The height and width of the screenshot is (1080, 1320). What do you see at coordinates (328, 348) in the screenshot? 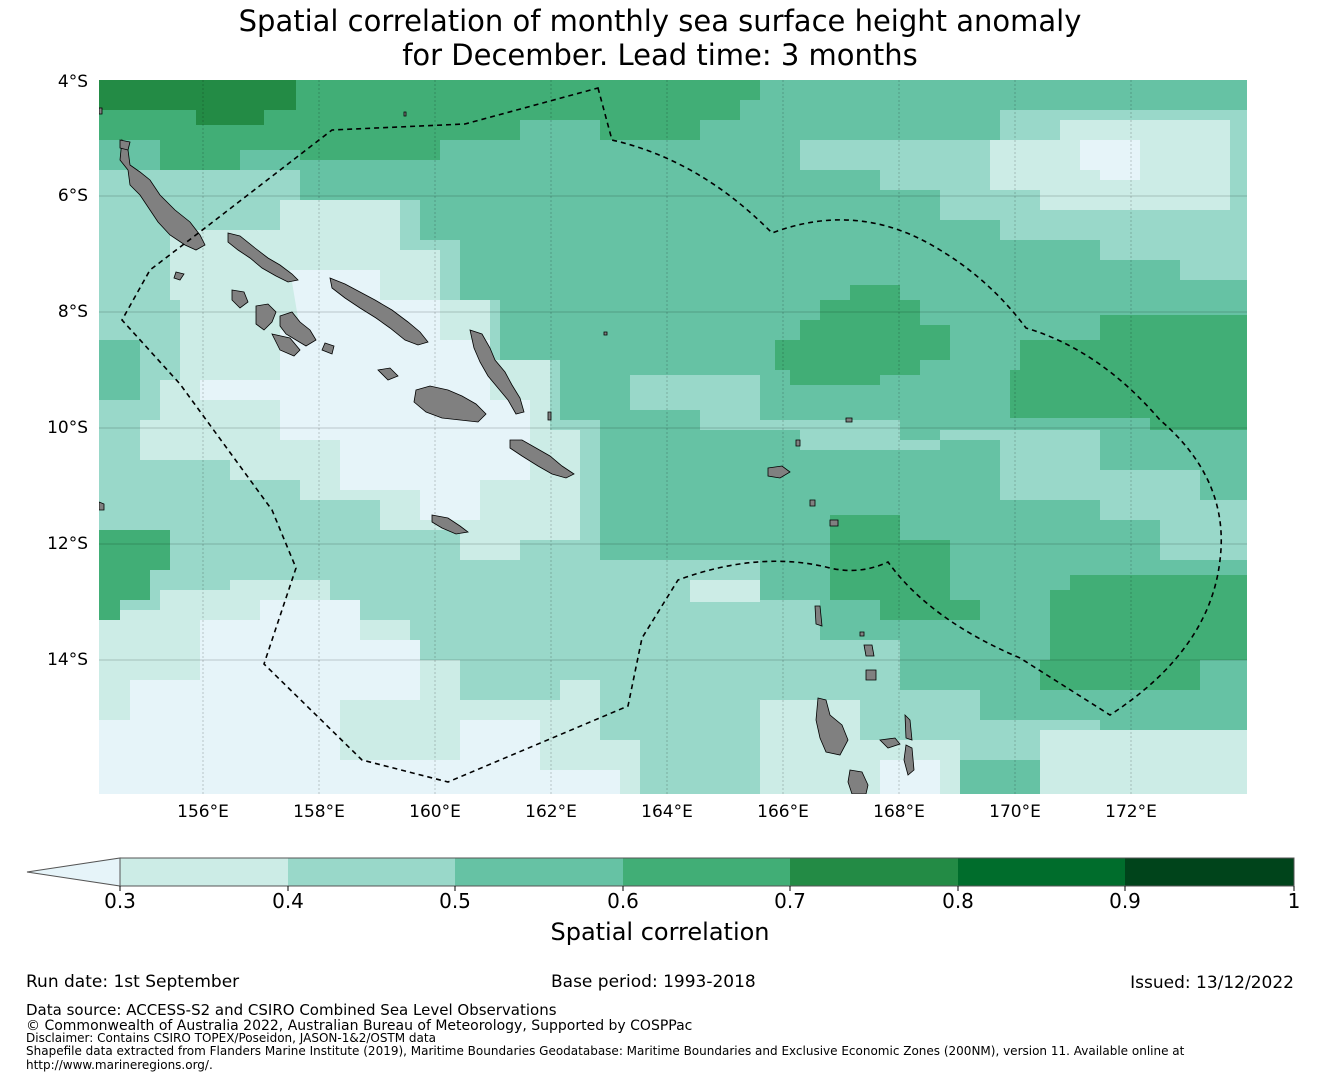
I see `island-russell` at bounding box center [328, 348].